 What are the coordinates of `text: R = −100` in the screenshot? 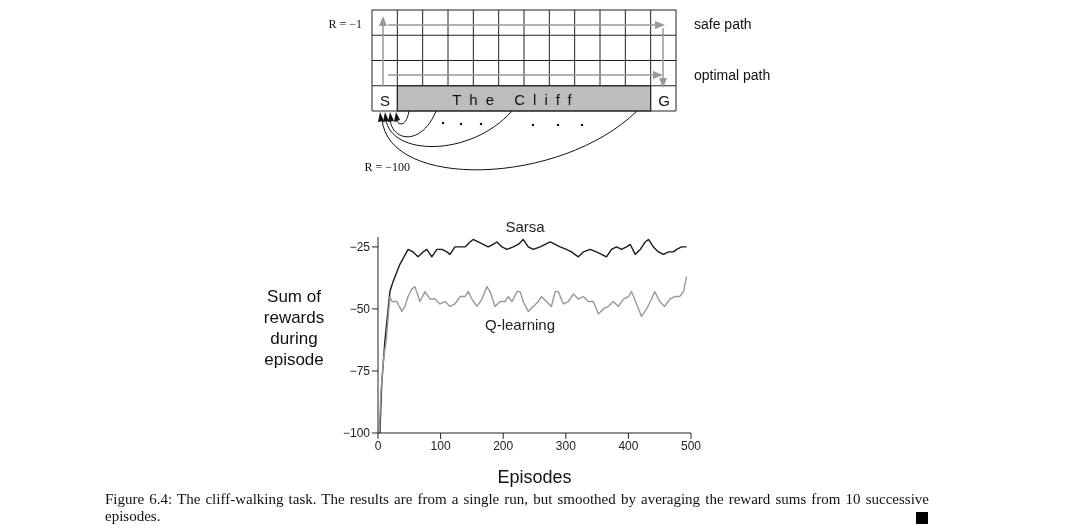 It's located at (387, 167).